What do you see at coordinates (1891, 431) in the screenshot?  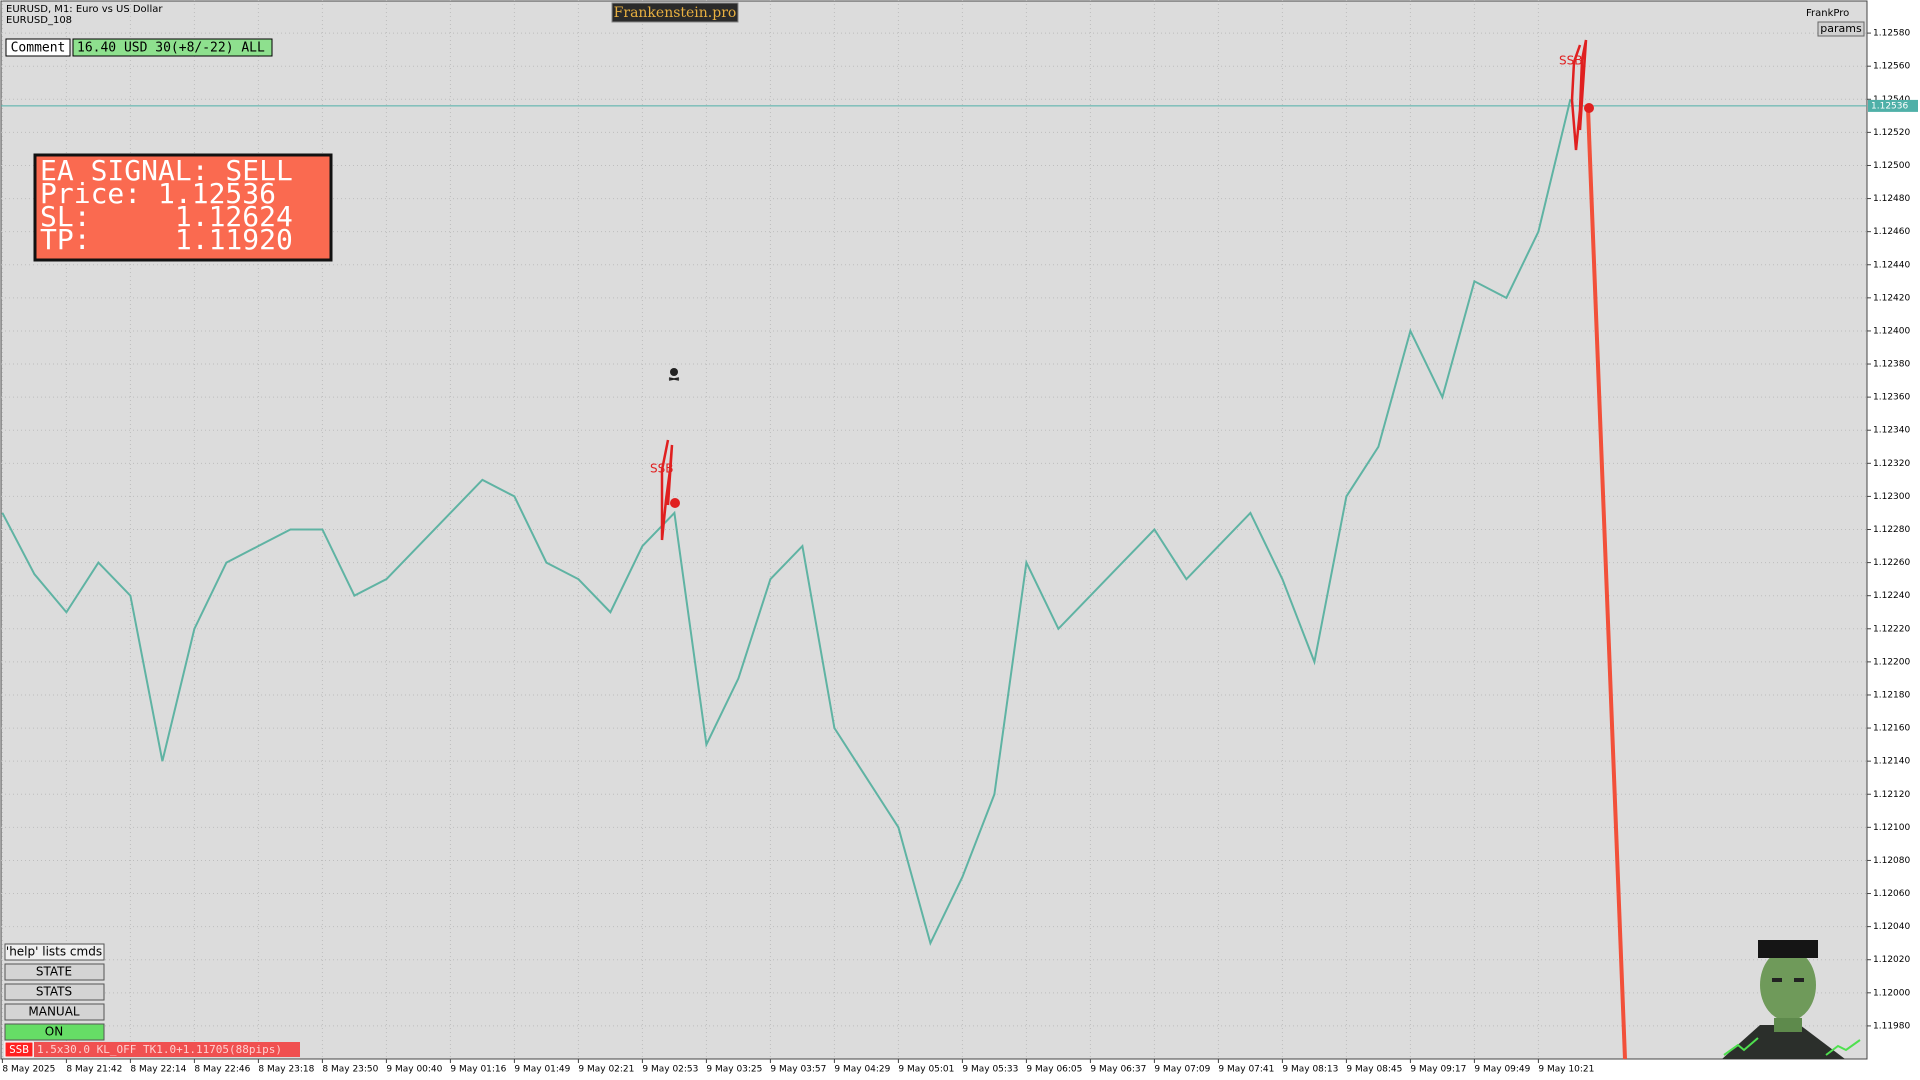 I see `y-tick-label: 1.12340` at bounding box center [1891, 431].